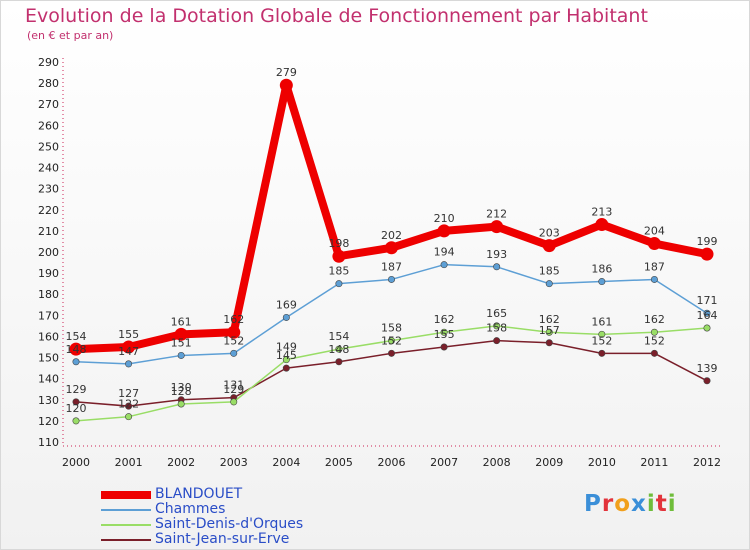  What do you see at coordinates (286, 347) in the screenshot?
I see `data-label: 149` at bounding box center [286, 347].